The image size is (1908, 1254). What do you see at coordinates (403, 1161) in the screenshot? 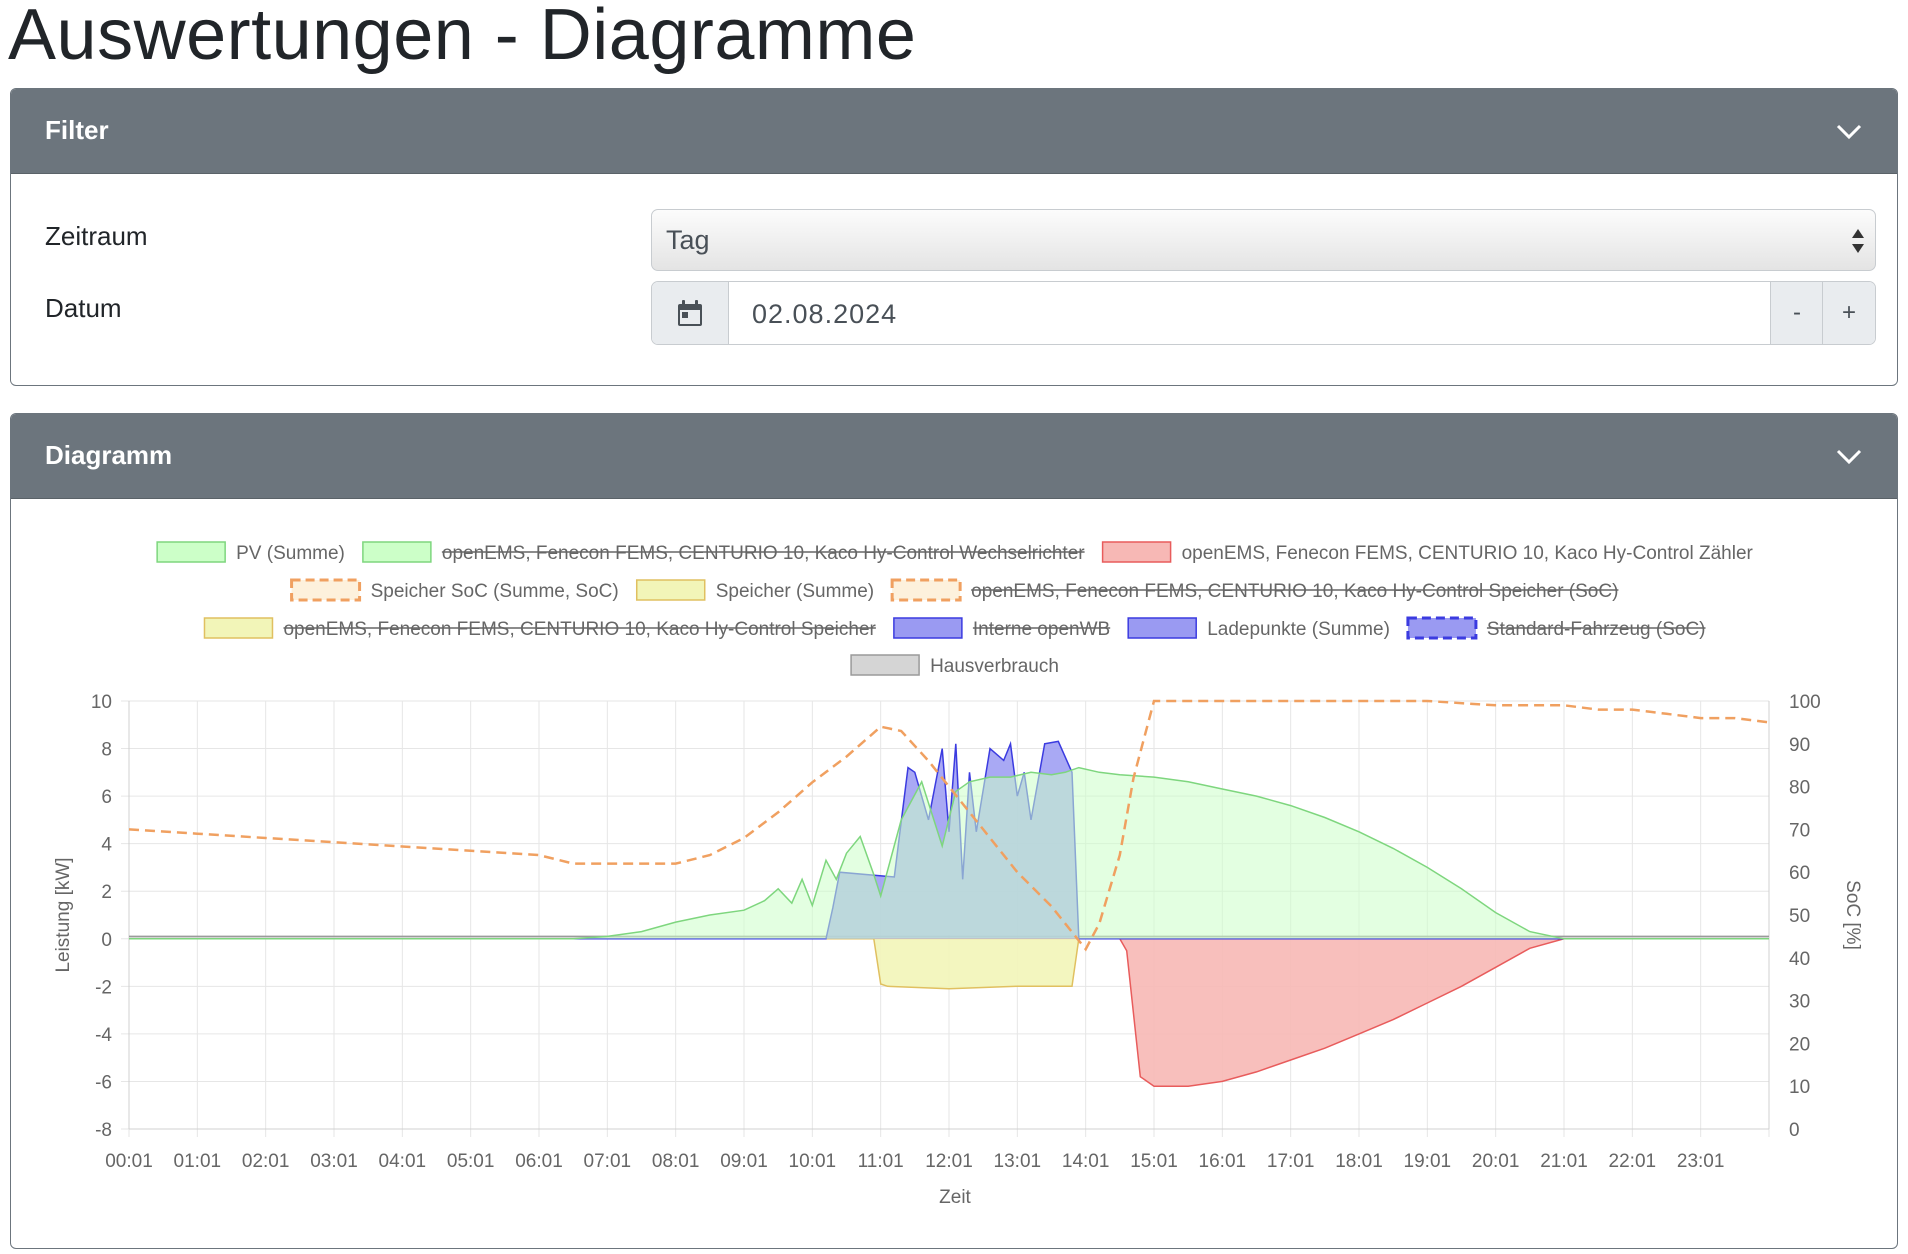
I see `x-tick: 04:01` at bounding box center [403, 1161].